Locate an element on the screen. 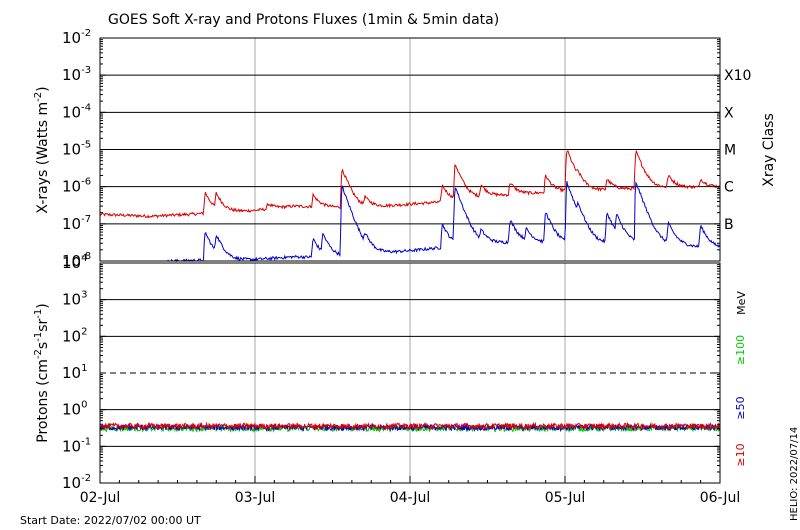 This screenshot has height=530, width=800. proton-unit-label: MeV is located at coordinates (741, 303).